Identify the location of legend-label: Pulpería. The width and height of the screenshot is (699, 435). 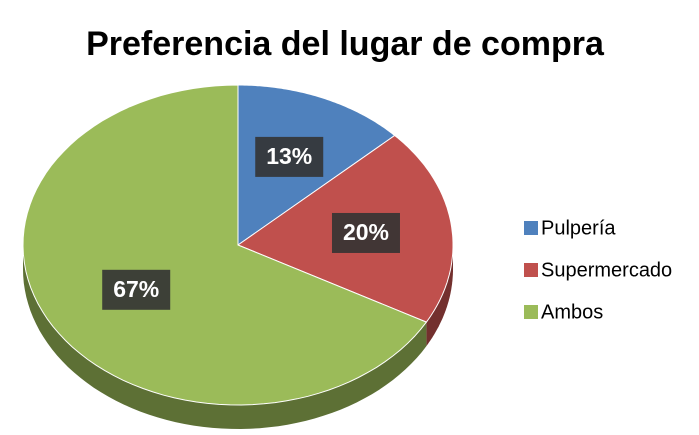
(578, 228).